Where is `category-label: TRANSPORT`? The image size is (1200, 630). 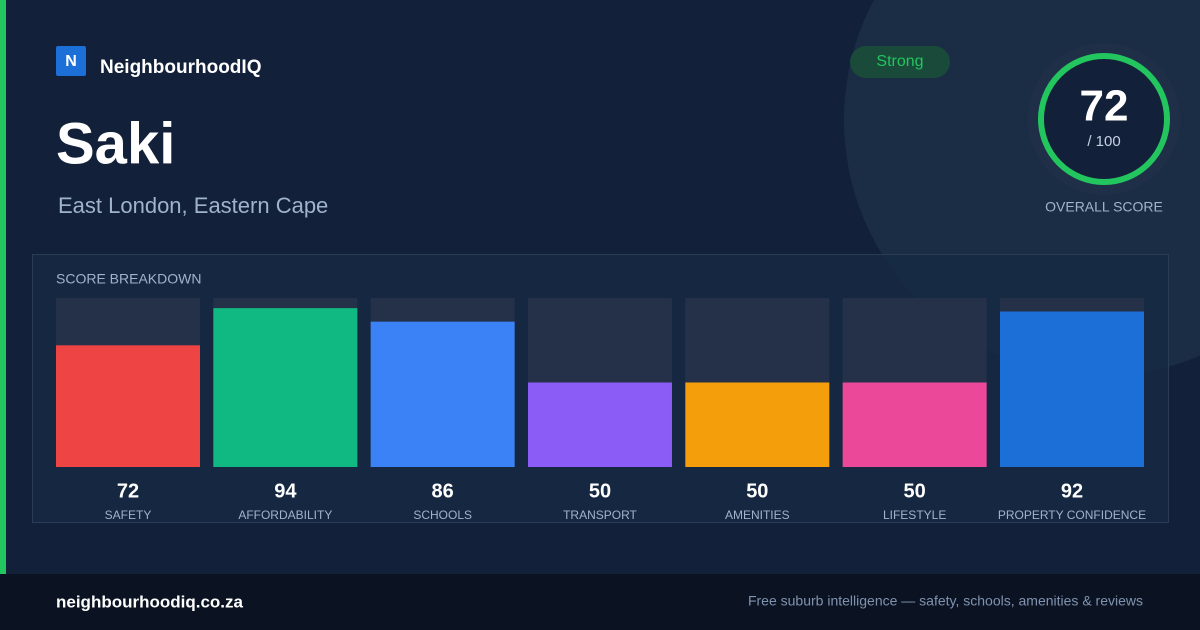 category-label: TRANSPORT is located at coordinates (600, 515).